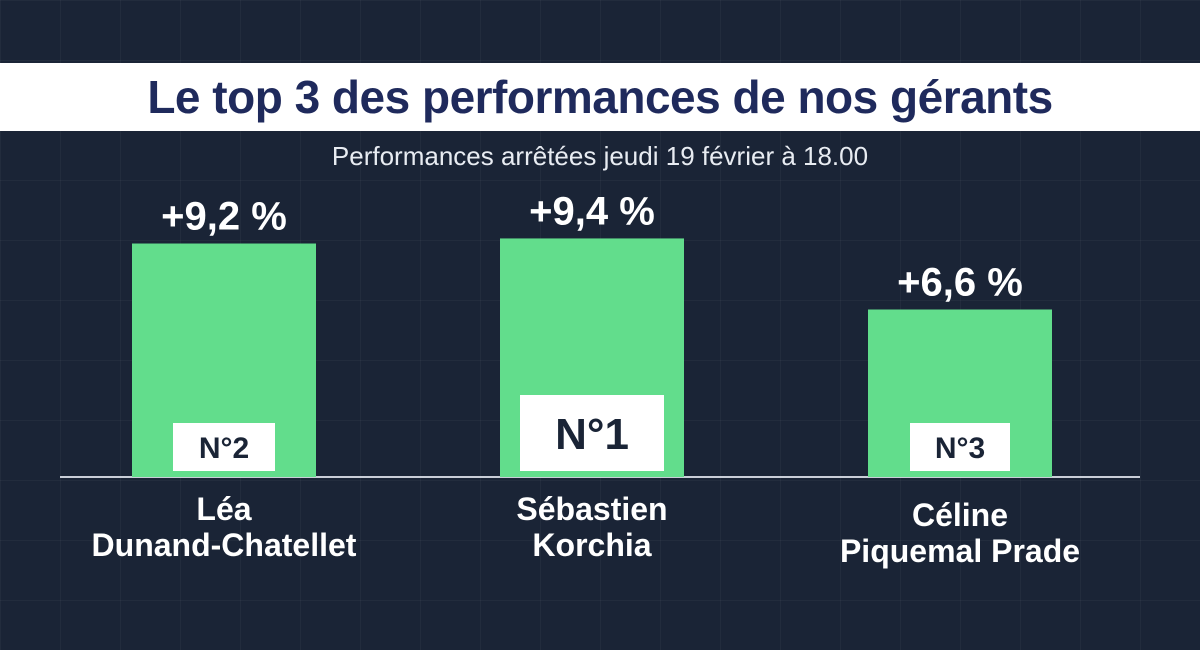  I want to click on value-label-3: +6,6 %, so click(960, 283).